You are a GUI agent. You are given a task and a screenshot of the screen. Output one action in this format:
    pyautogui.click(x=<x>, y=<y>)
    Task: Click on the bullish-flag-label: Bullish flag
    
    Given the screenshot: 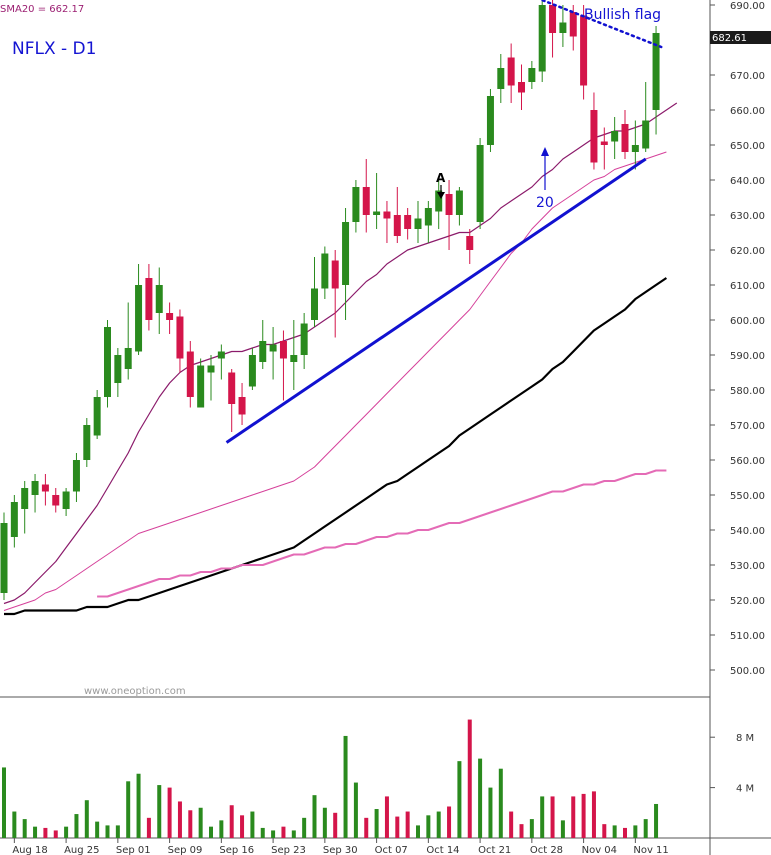 What is the action you would take?
    pyautogui.click(x=622, y=15)
    